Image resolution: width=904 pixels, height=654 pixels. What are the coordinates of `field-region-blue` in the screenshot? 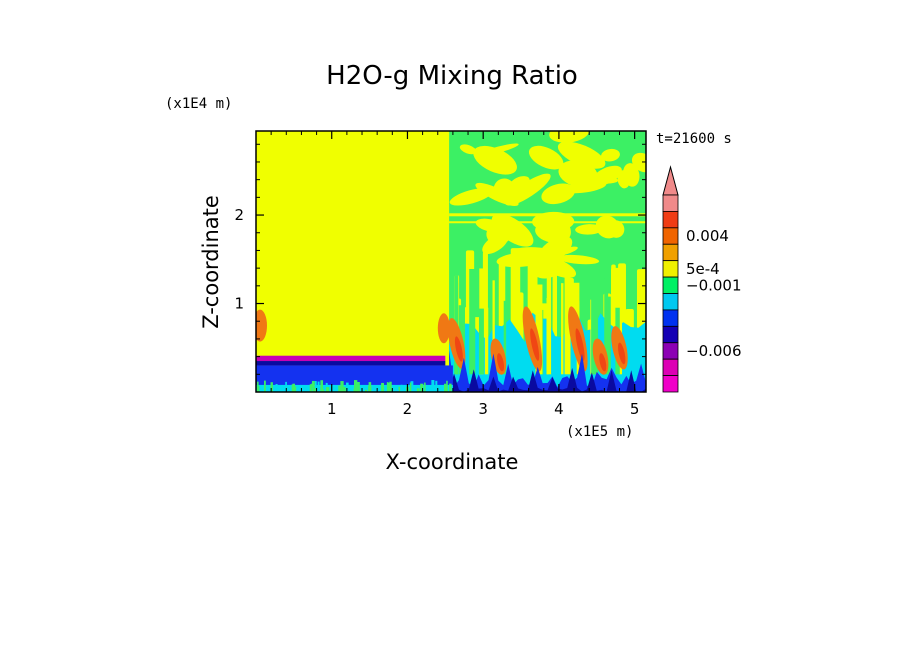 It's located at (547, 371).